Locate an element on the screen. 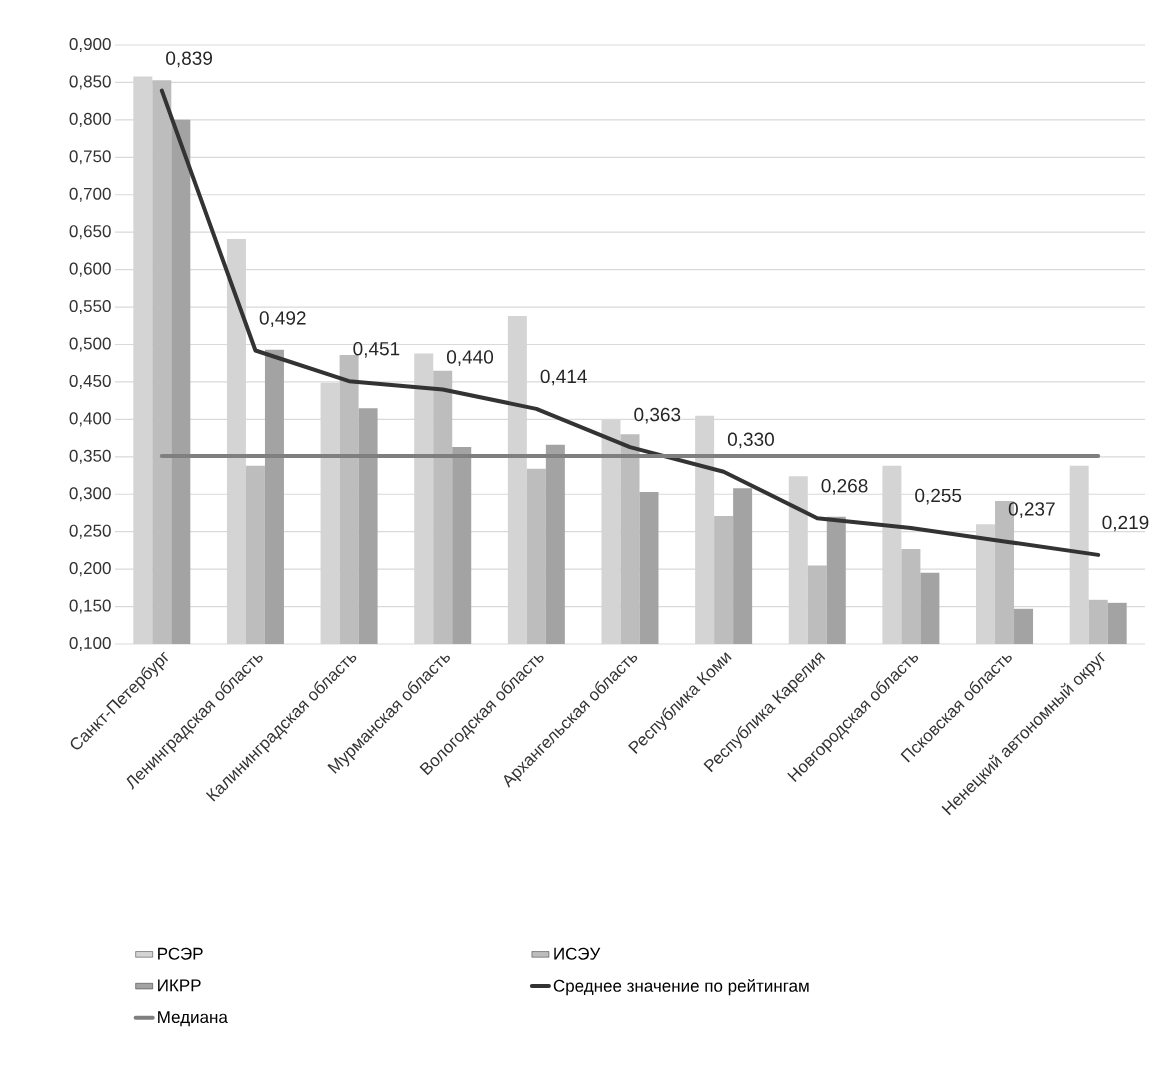 The height and width of the screenshot is (1081, 1163). y-tick-label: 0,750 is located at coordinates (90, 157).